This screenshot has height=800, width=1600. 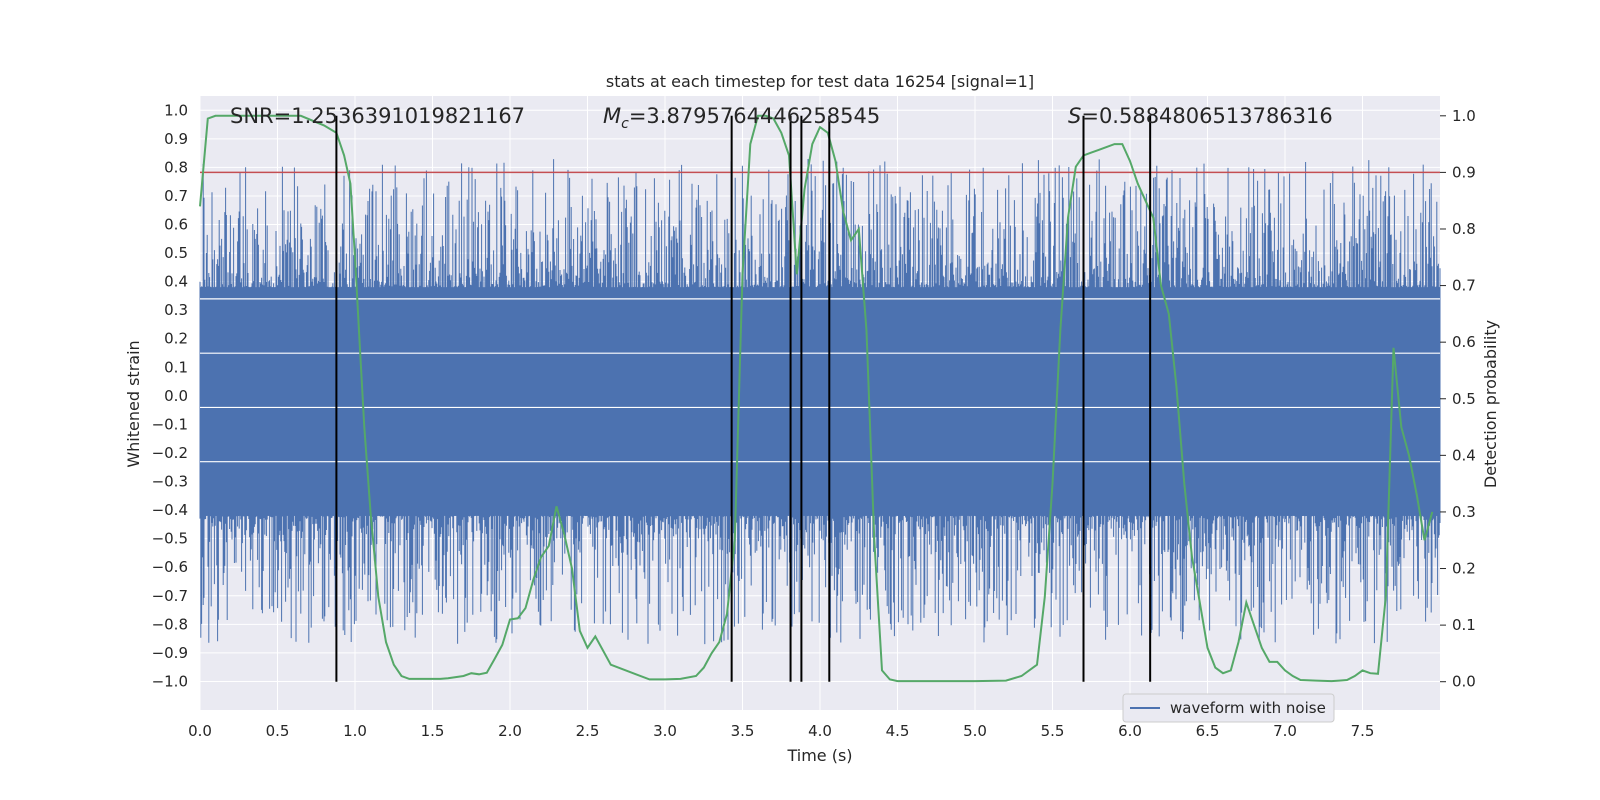 I want to click on chirp-mass-annotation: Mc=3.8795764446258545, so click(x=741, y=118).